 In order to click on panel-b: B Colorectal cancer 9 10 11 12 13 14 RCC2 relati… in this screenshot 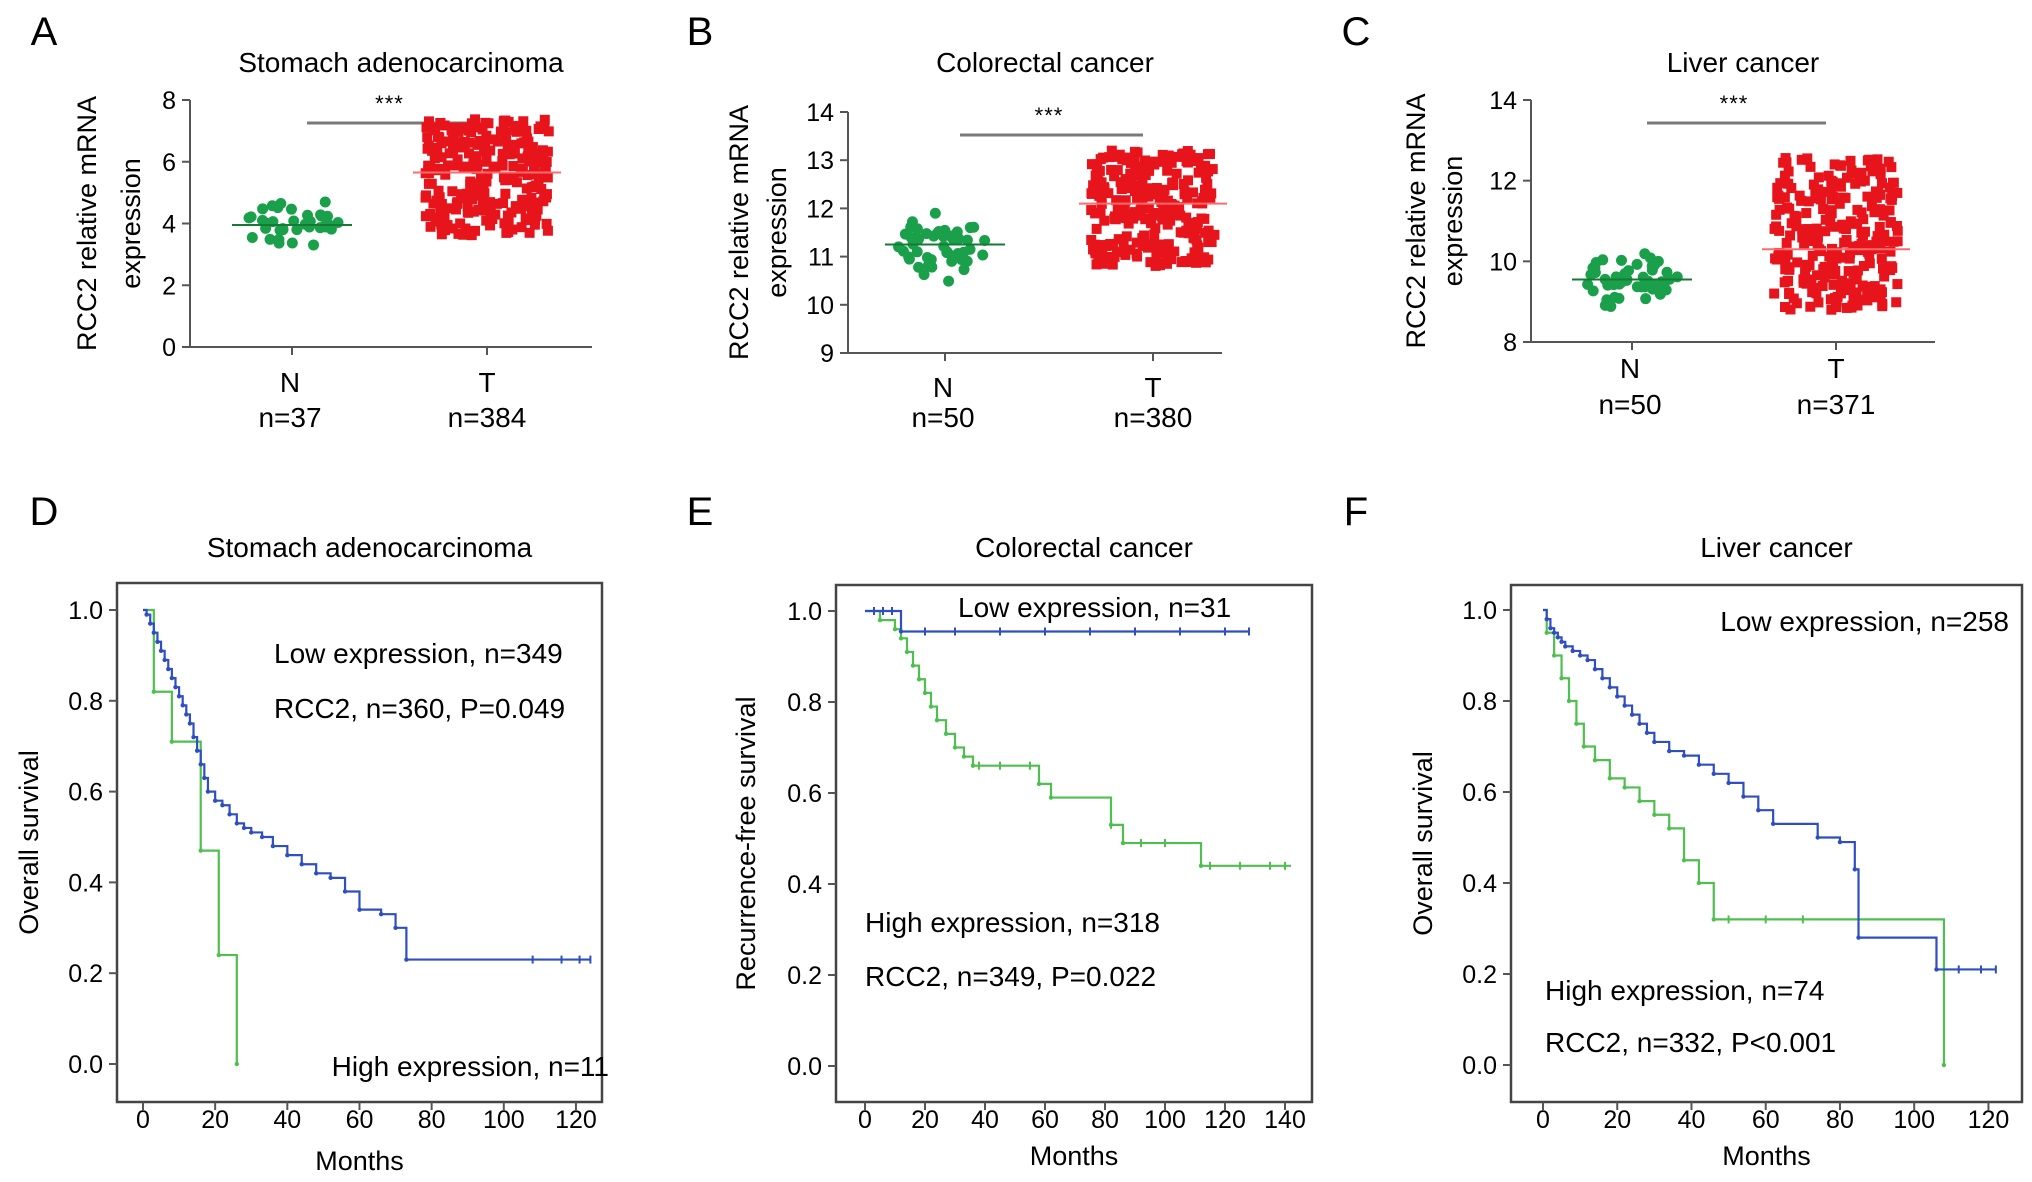, I will do `click(957, 221)`.